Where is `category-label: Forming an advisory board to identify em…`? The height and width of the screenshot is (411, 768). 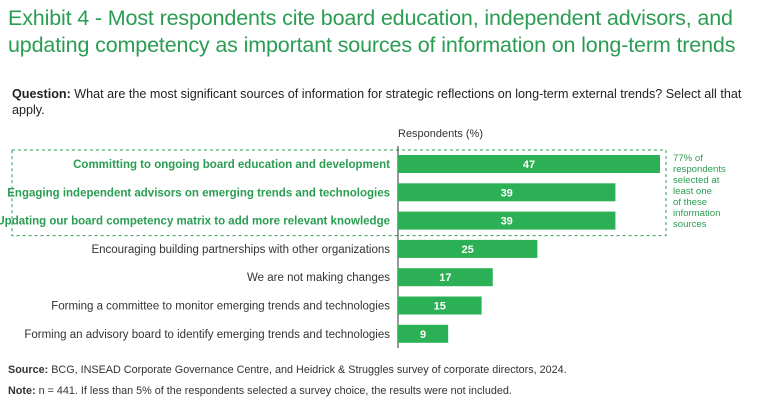
category-label: Forming an advisory board to identify em… is located at coordinates (207, 335).